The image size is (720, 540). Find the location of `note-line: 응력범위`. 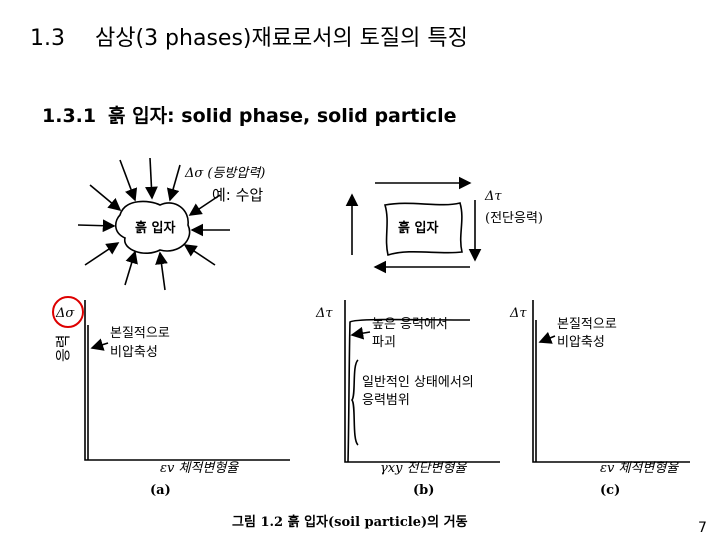

note-line: 응력범위 is located at coordinates (386, 400).